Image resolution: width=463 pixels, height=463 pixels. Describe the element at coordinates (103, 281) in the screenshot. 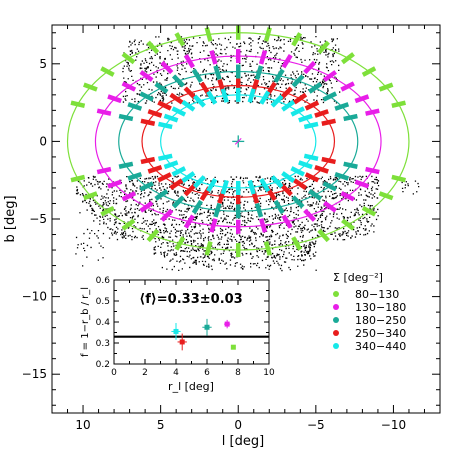

I see `inset-y-tick-label: 0.6` at that location.